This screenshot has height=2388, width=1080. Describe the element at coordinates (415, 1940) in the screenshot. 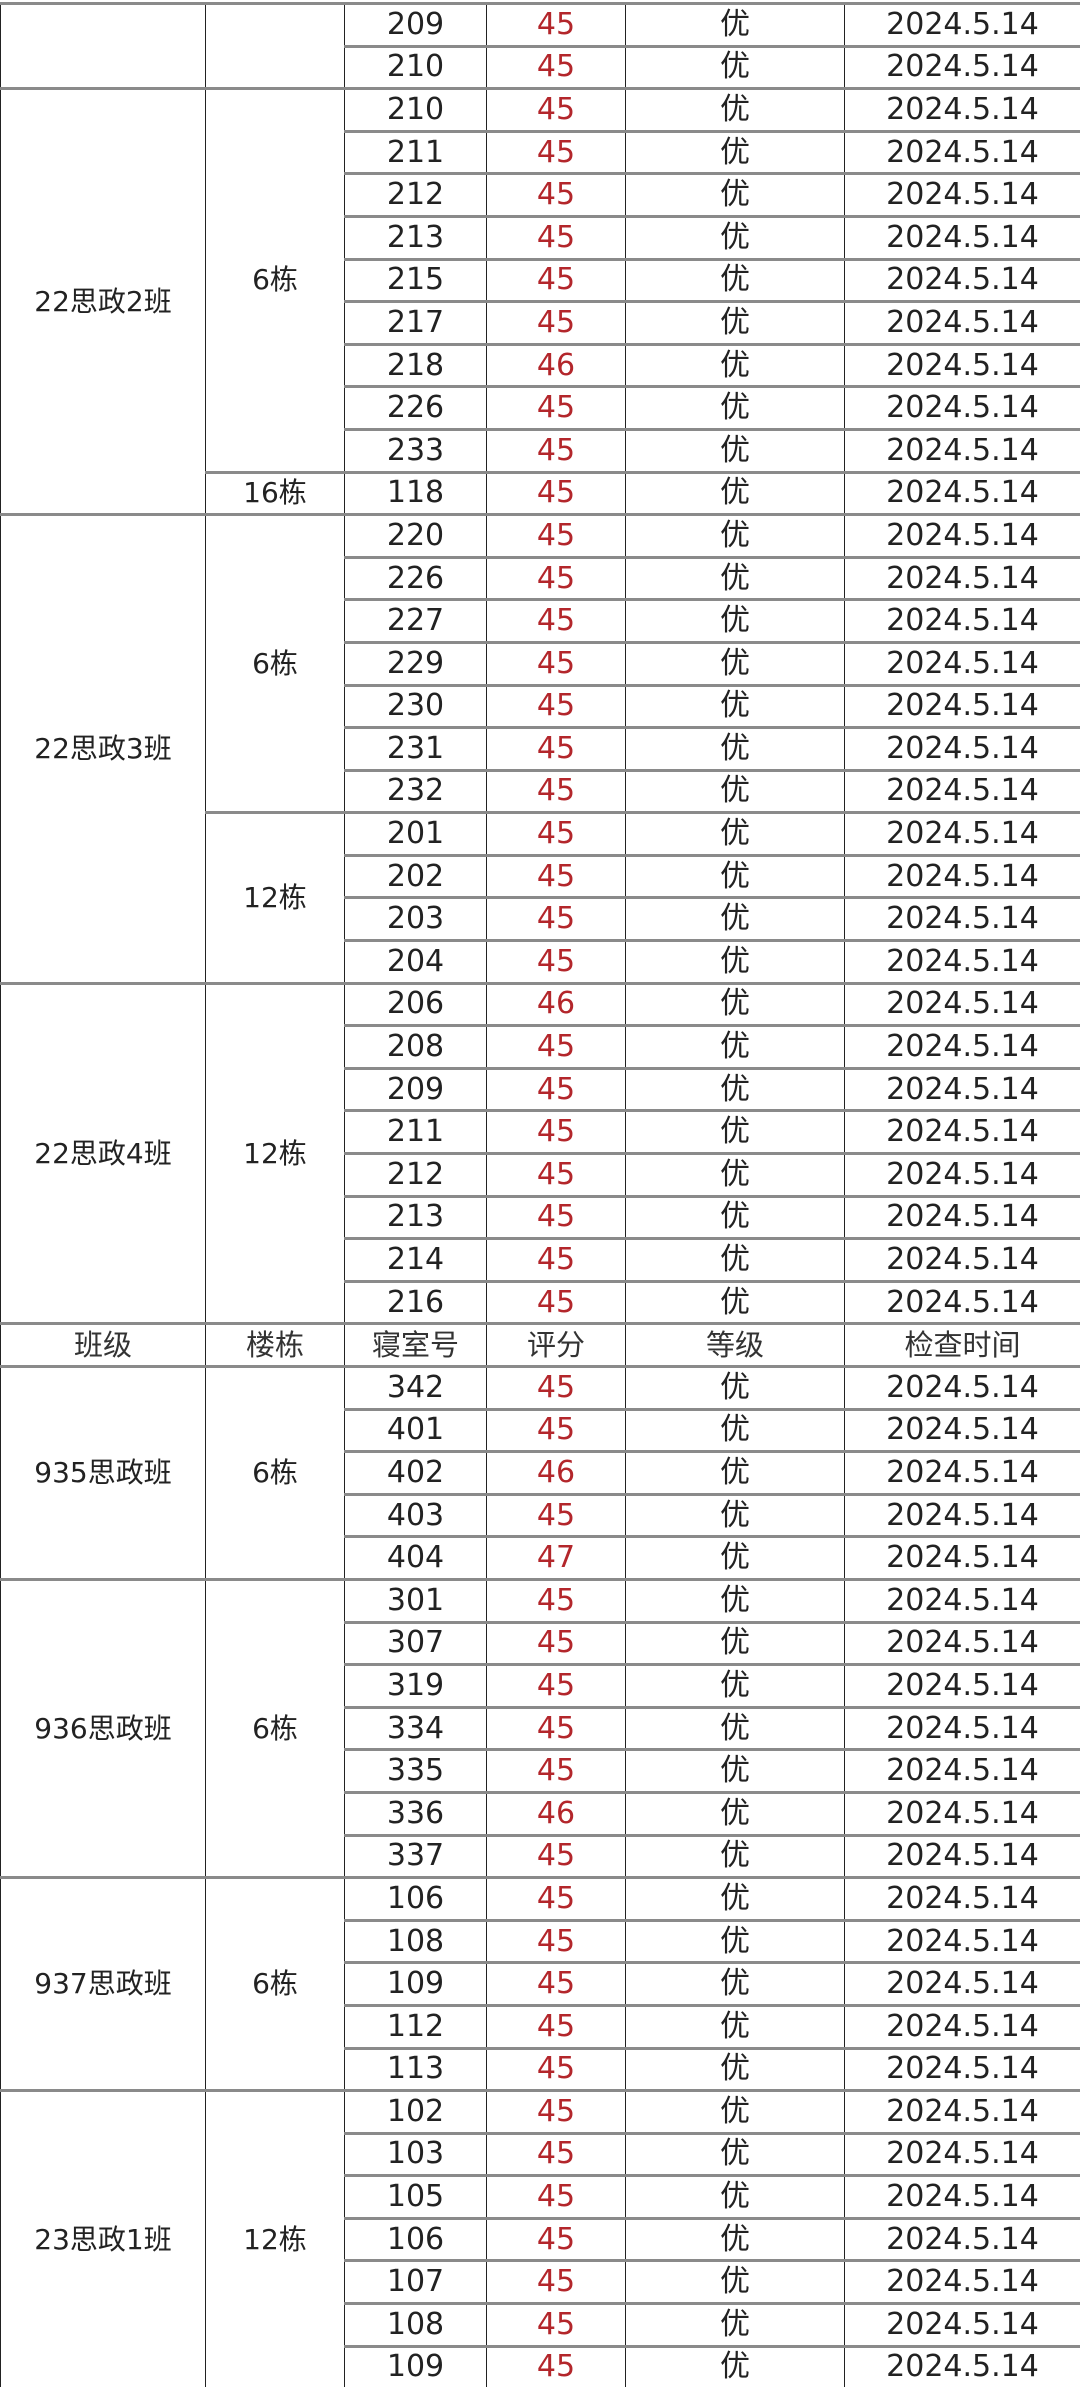

I see `room-number: 108` at that location.